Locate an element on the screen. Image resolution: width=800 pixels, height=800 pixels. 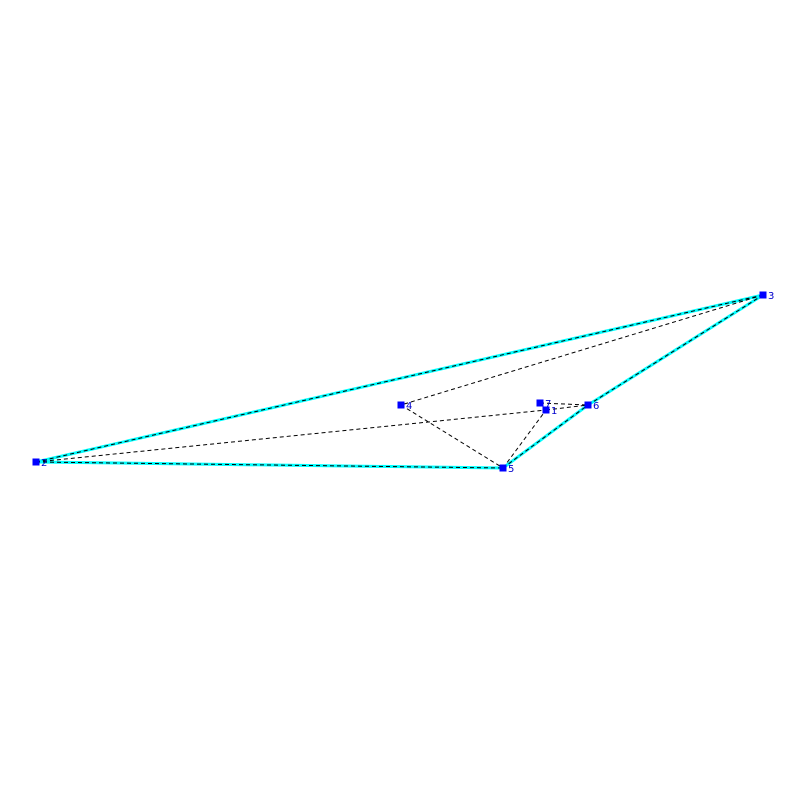
vertex-label-4: 4 is located at coordinates (409, 406).